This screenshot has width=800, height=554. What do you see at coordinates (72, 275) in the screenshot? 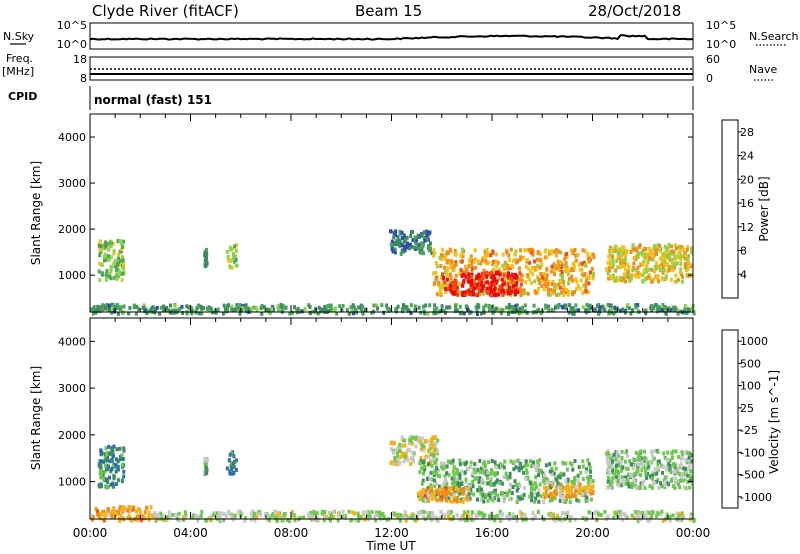
I see `y-tick-label: 1000` at bounding box center [72, 275].